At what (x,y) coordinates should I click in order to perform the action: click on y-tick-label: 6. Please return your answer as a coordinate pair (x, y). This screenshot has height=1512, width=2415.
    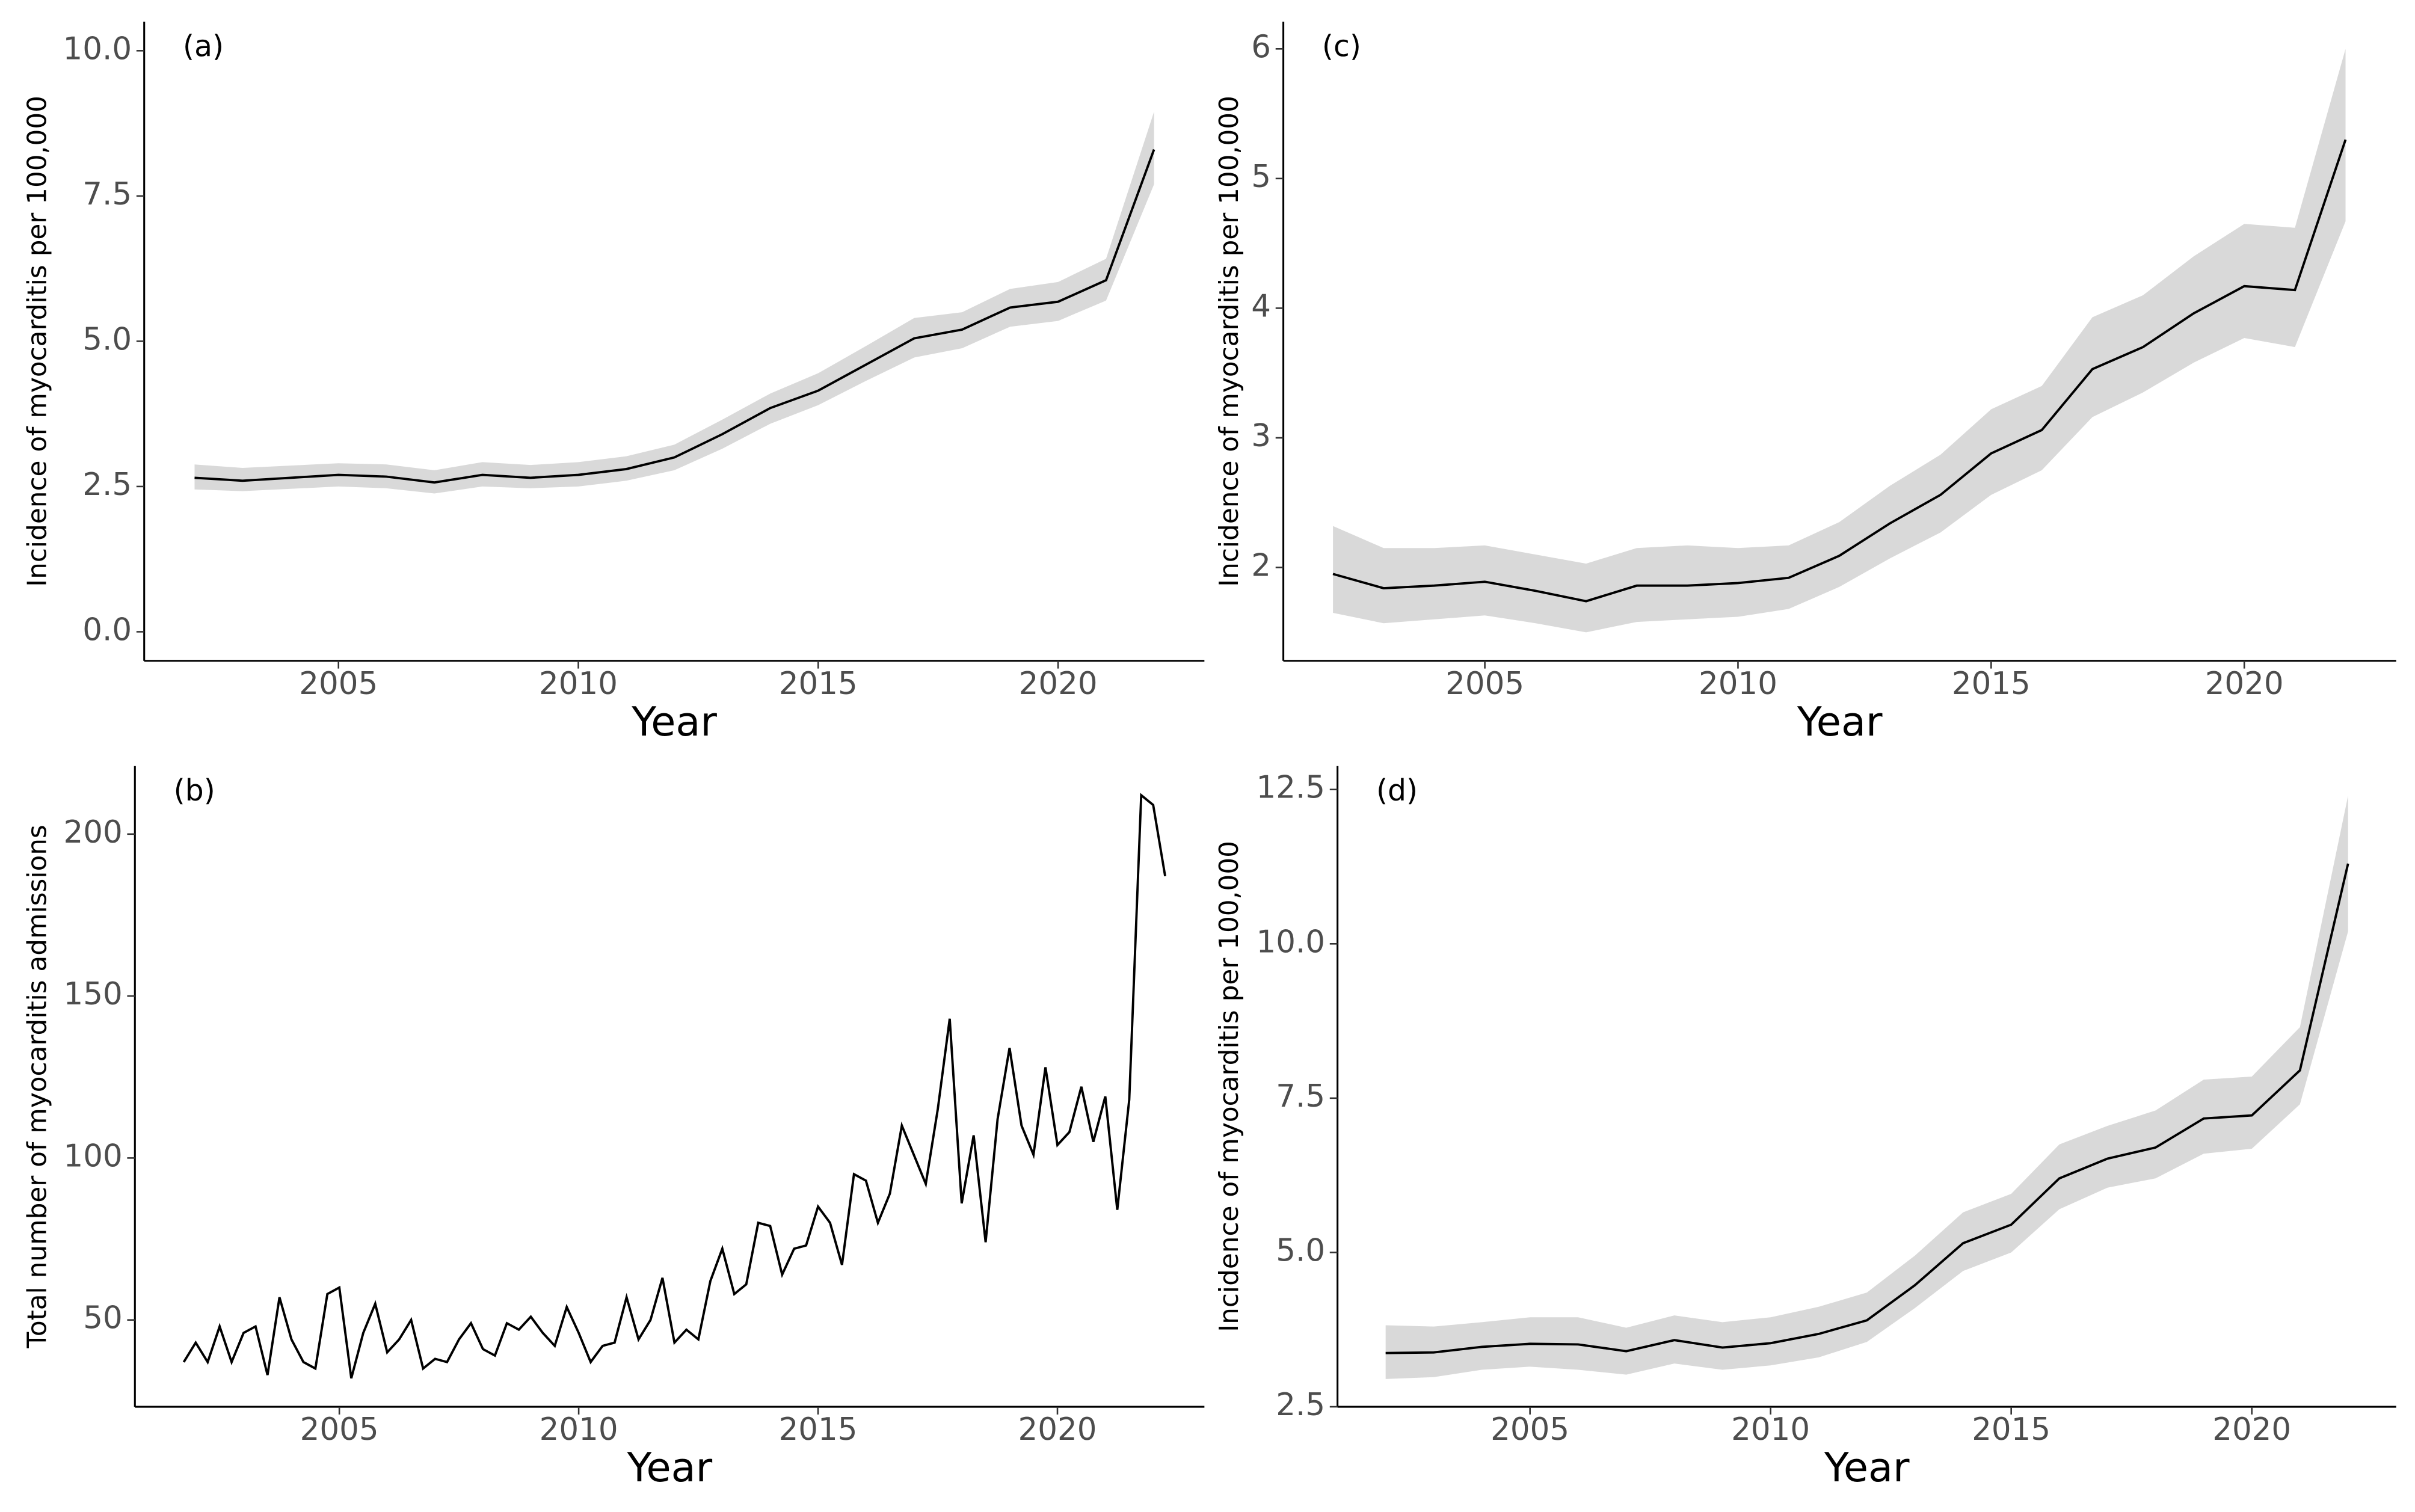
    Looking at the image, I should click on (1261, 47).